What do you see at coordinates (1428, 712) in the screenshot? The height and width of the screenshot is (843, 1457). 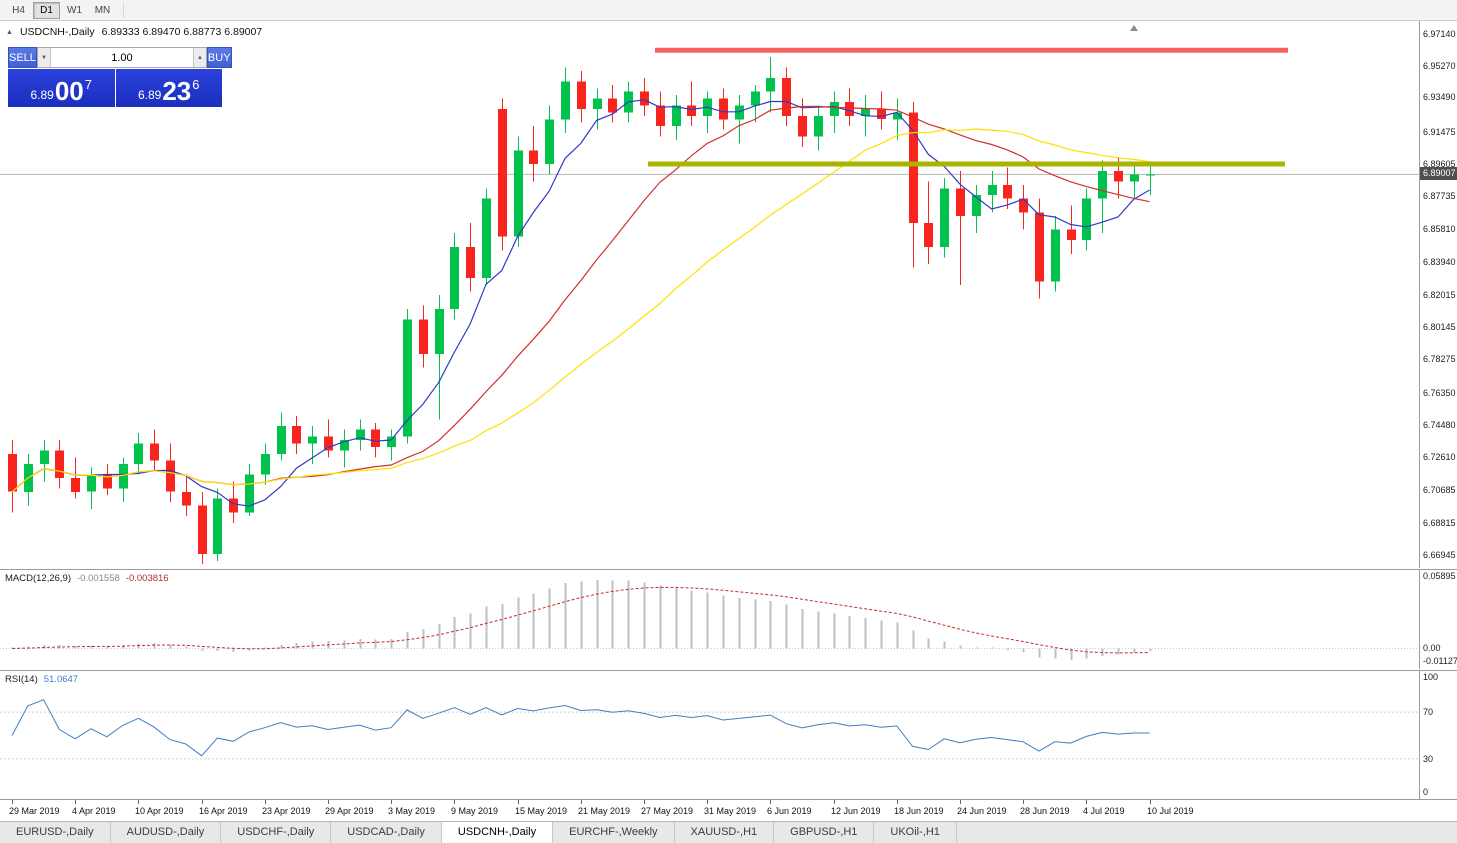 I see `rsi-axis-label: 70` at bounding box center [1428, 712].